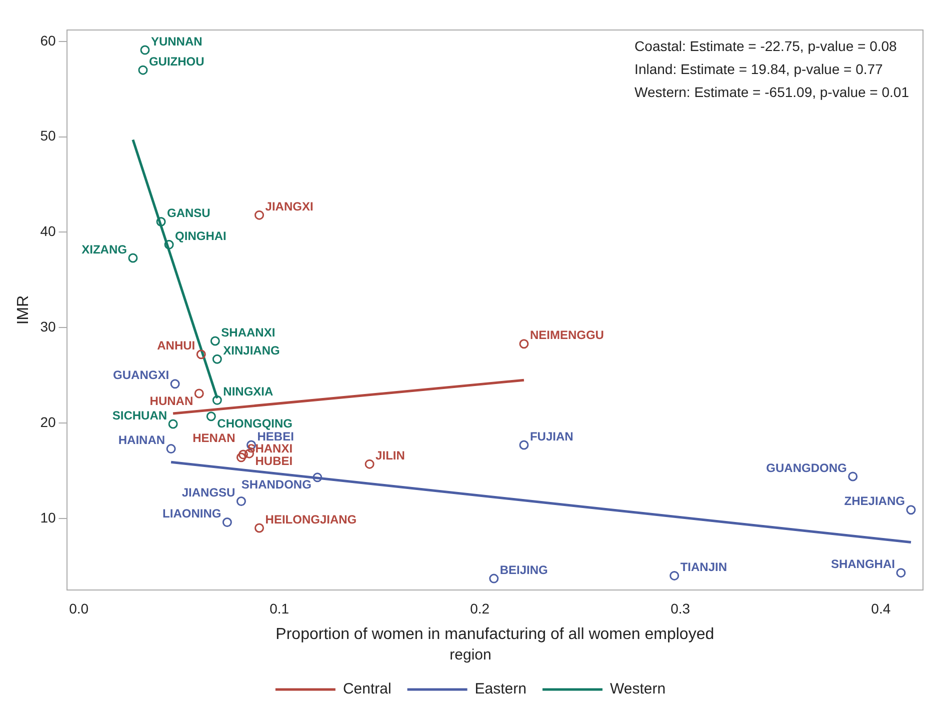 Image resolution: width=939 pixels, height=713 pixels. What do you see at coordinates (188, 213) in the screenshot?
I see `annotation: GANSU` at bounding box center [188, 213].